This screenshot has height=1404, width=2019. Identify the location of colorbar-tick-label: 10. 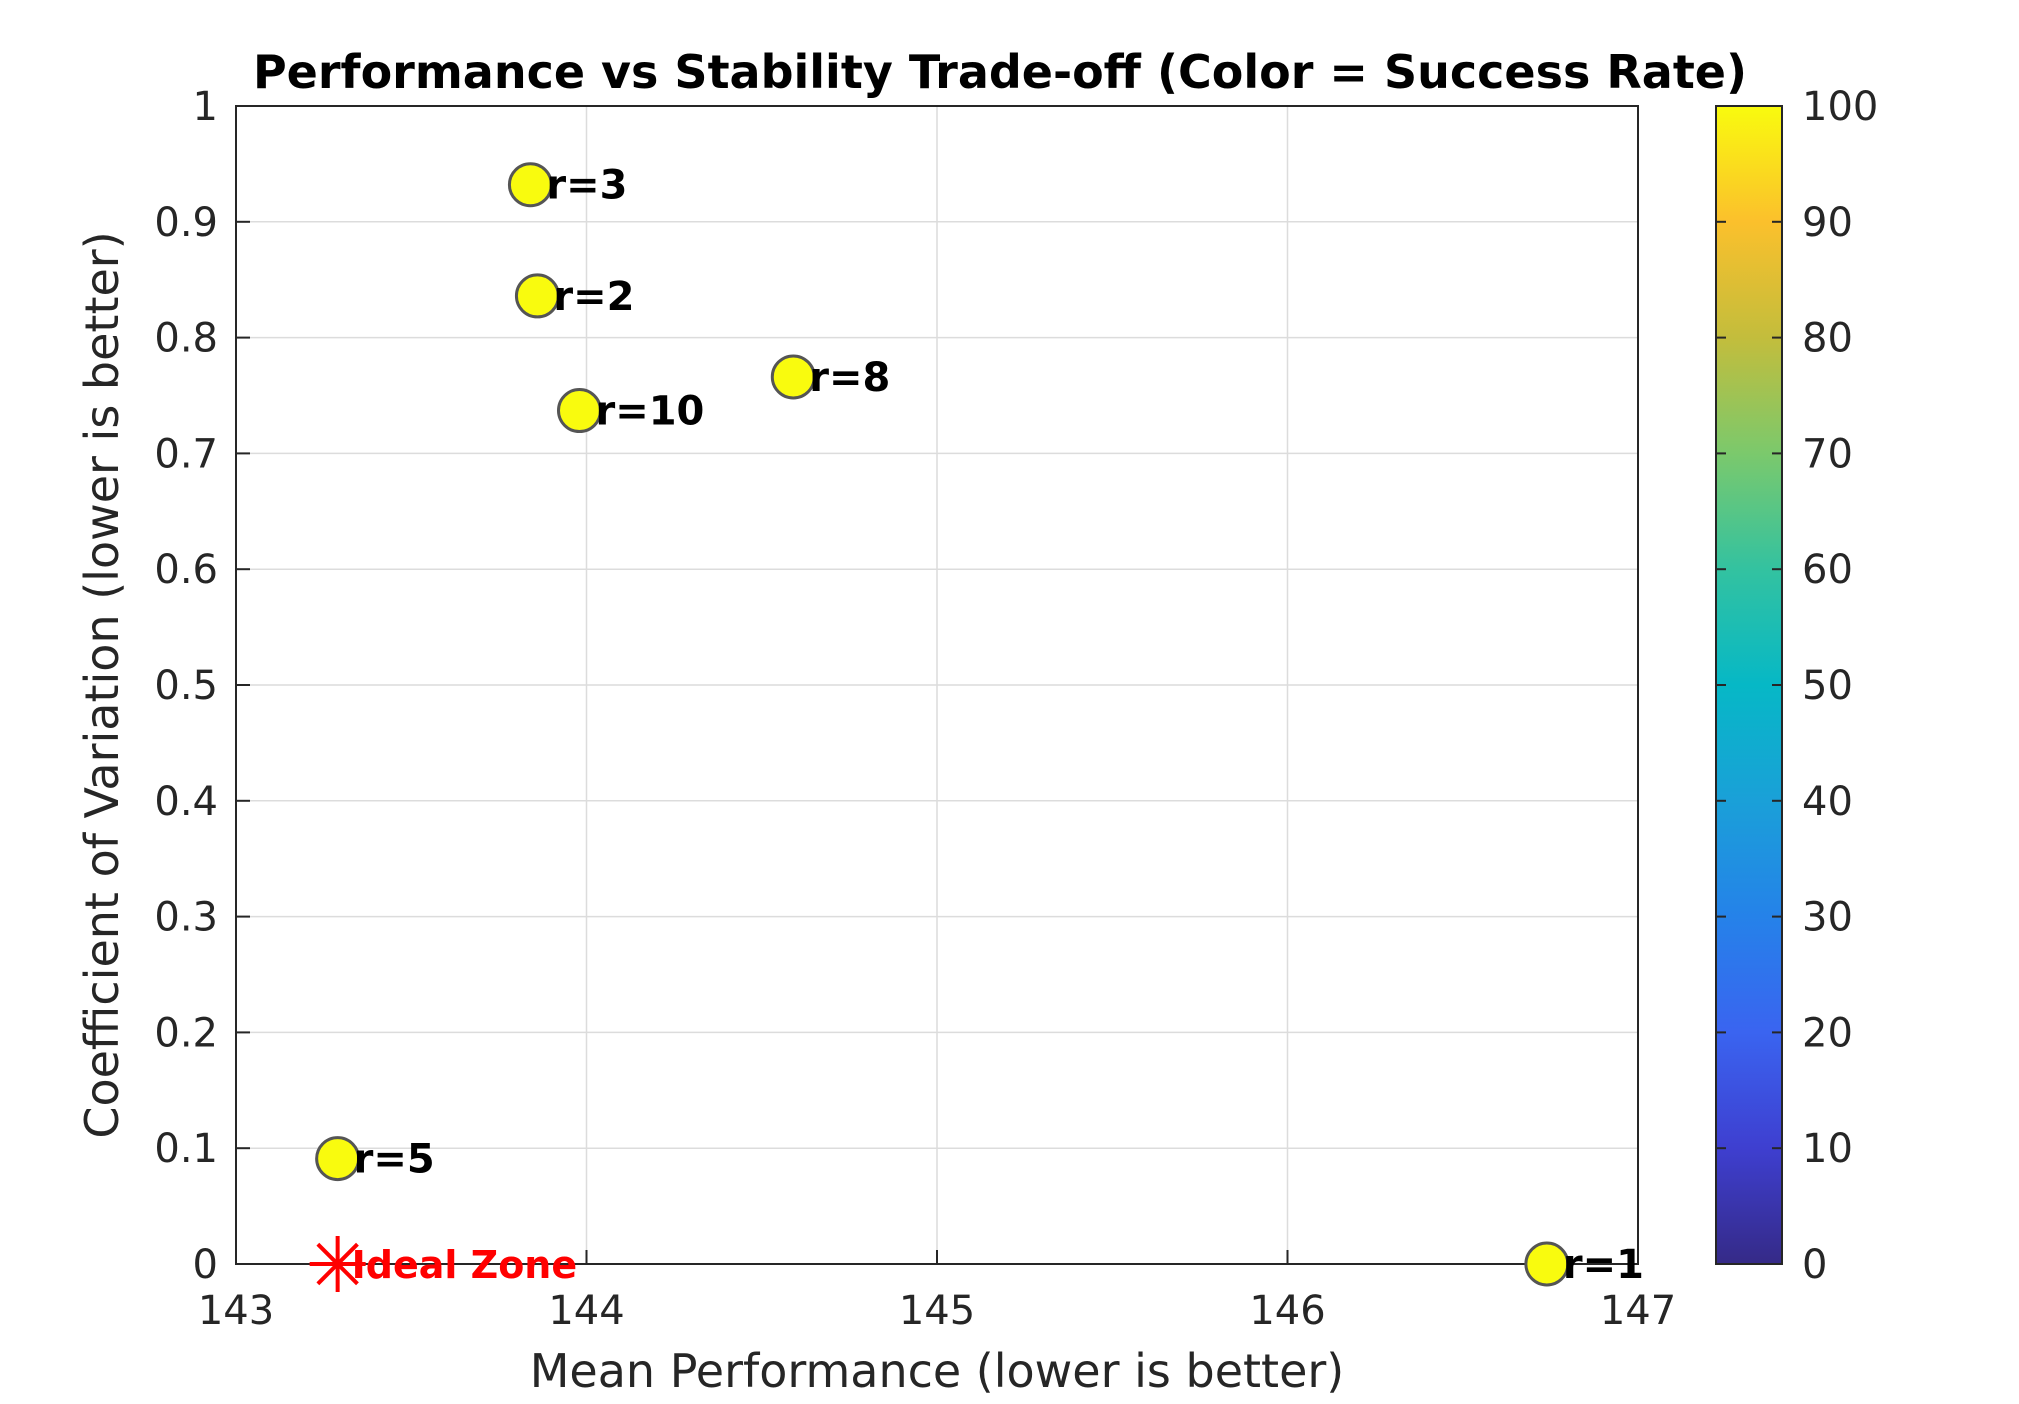
(1827, 1149).